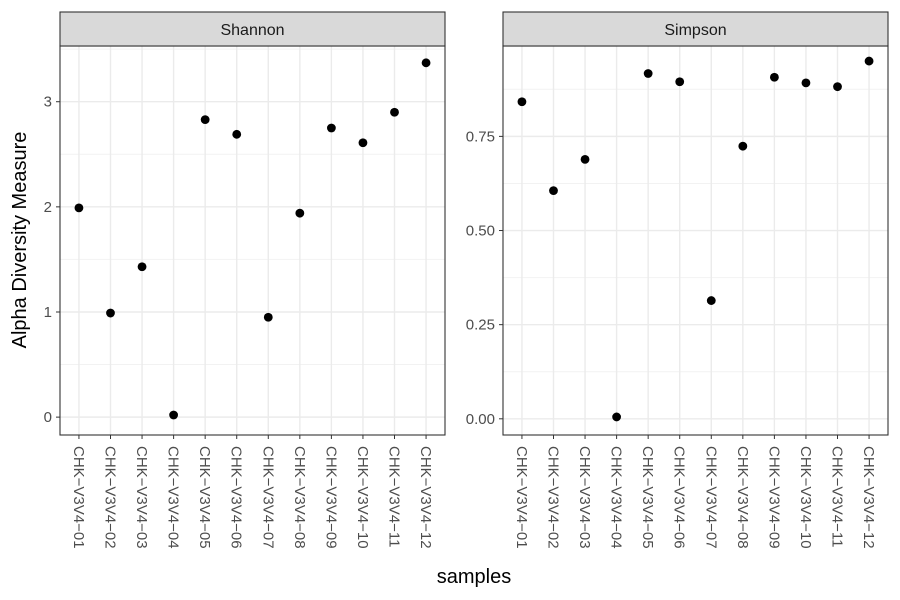 The image size is (900, 600). Describe the element at coordinates (48, 417) in the screenshot. I see `y-tick-label: 0` at that location.